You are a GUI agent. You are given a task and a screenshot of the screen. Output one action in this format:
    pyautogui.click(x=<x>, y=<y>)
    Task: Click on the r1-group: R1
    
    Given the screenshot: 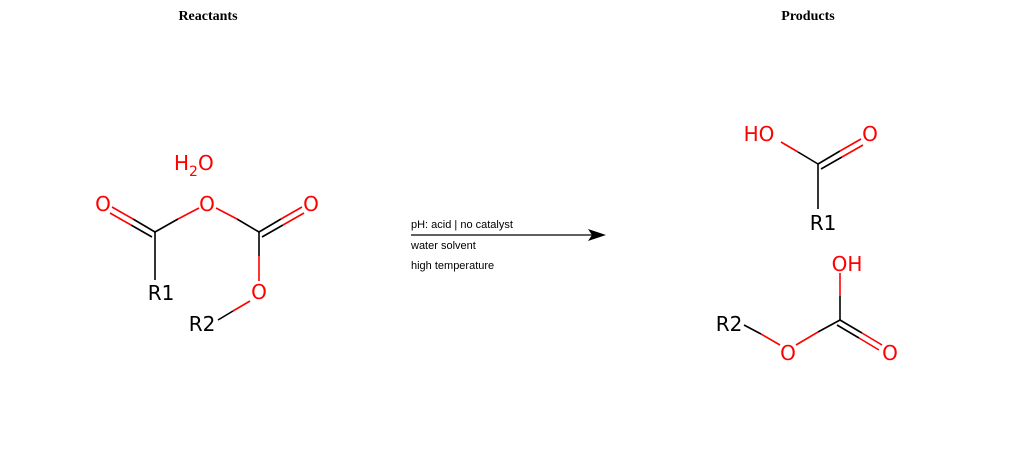 What is the action you would take?
    pyautogui.click(x=161, y=293)
    